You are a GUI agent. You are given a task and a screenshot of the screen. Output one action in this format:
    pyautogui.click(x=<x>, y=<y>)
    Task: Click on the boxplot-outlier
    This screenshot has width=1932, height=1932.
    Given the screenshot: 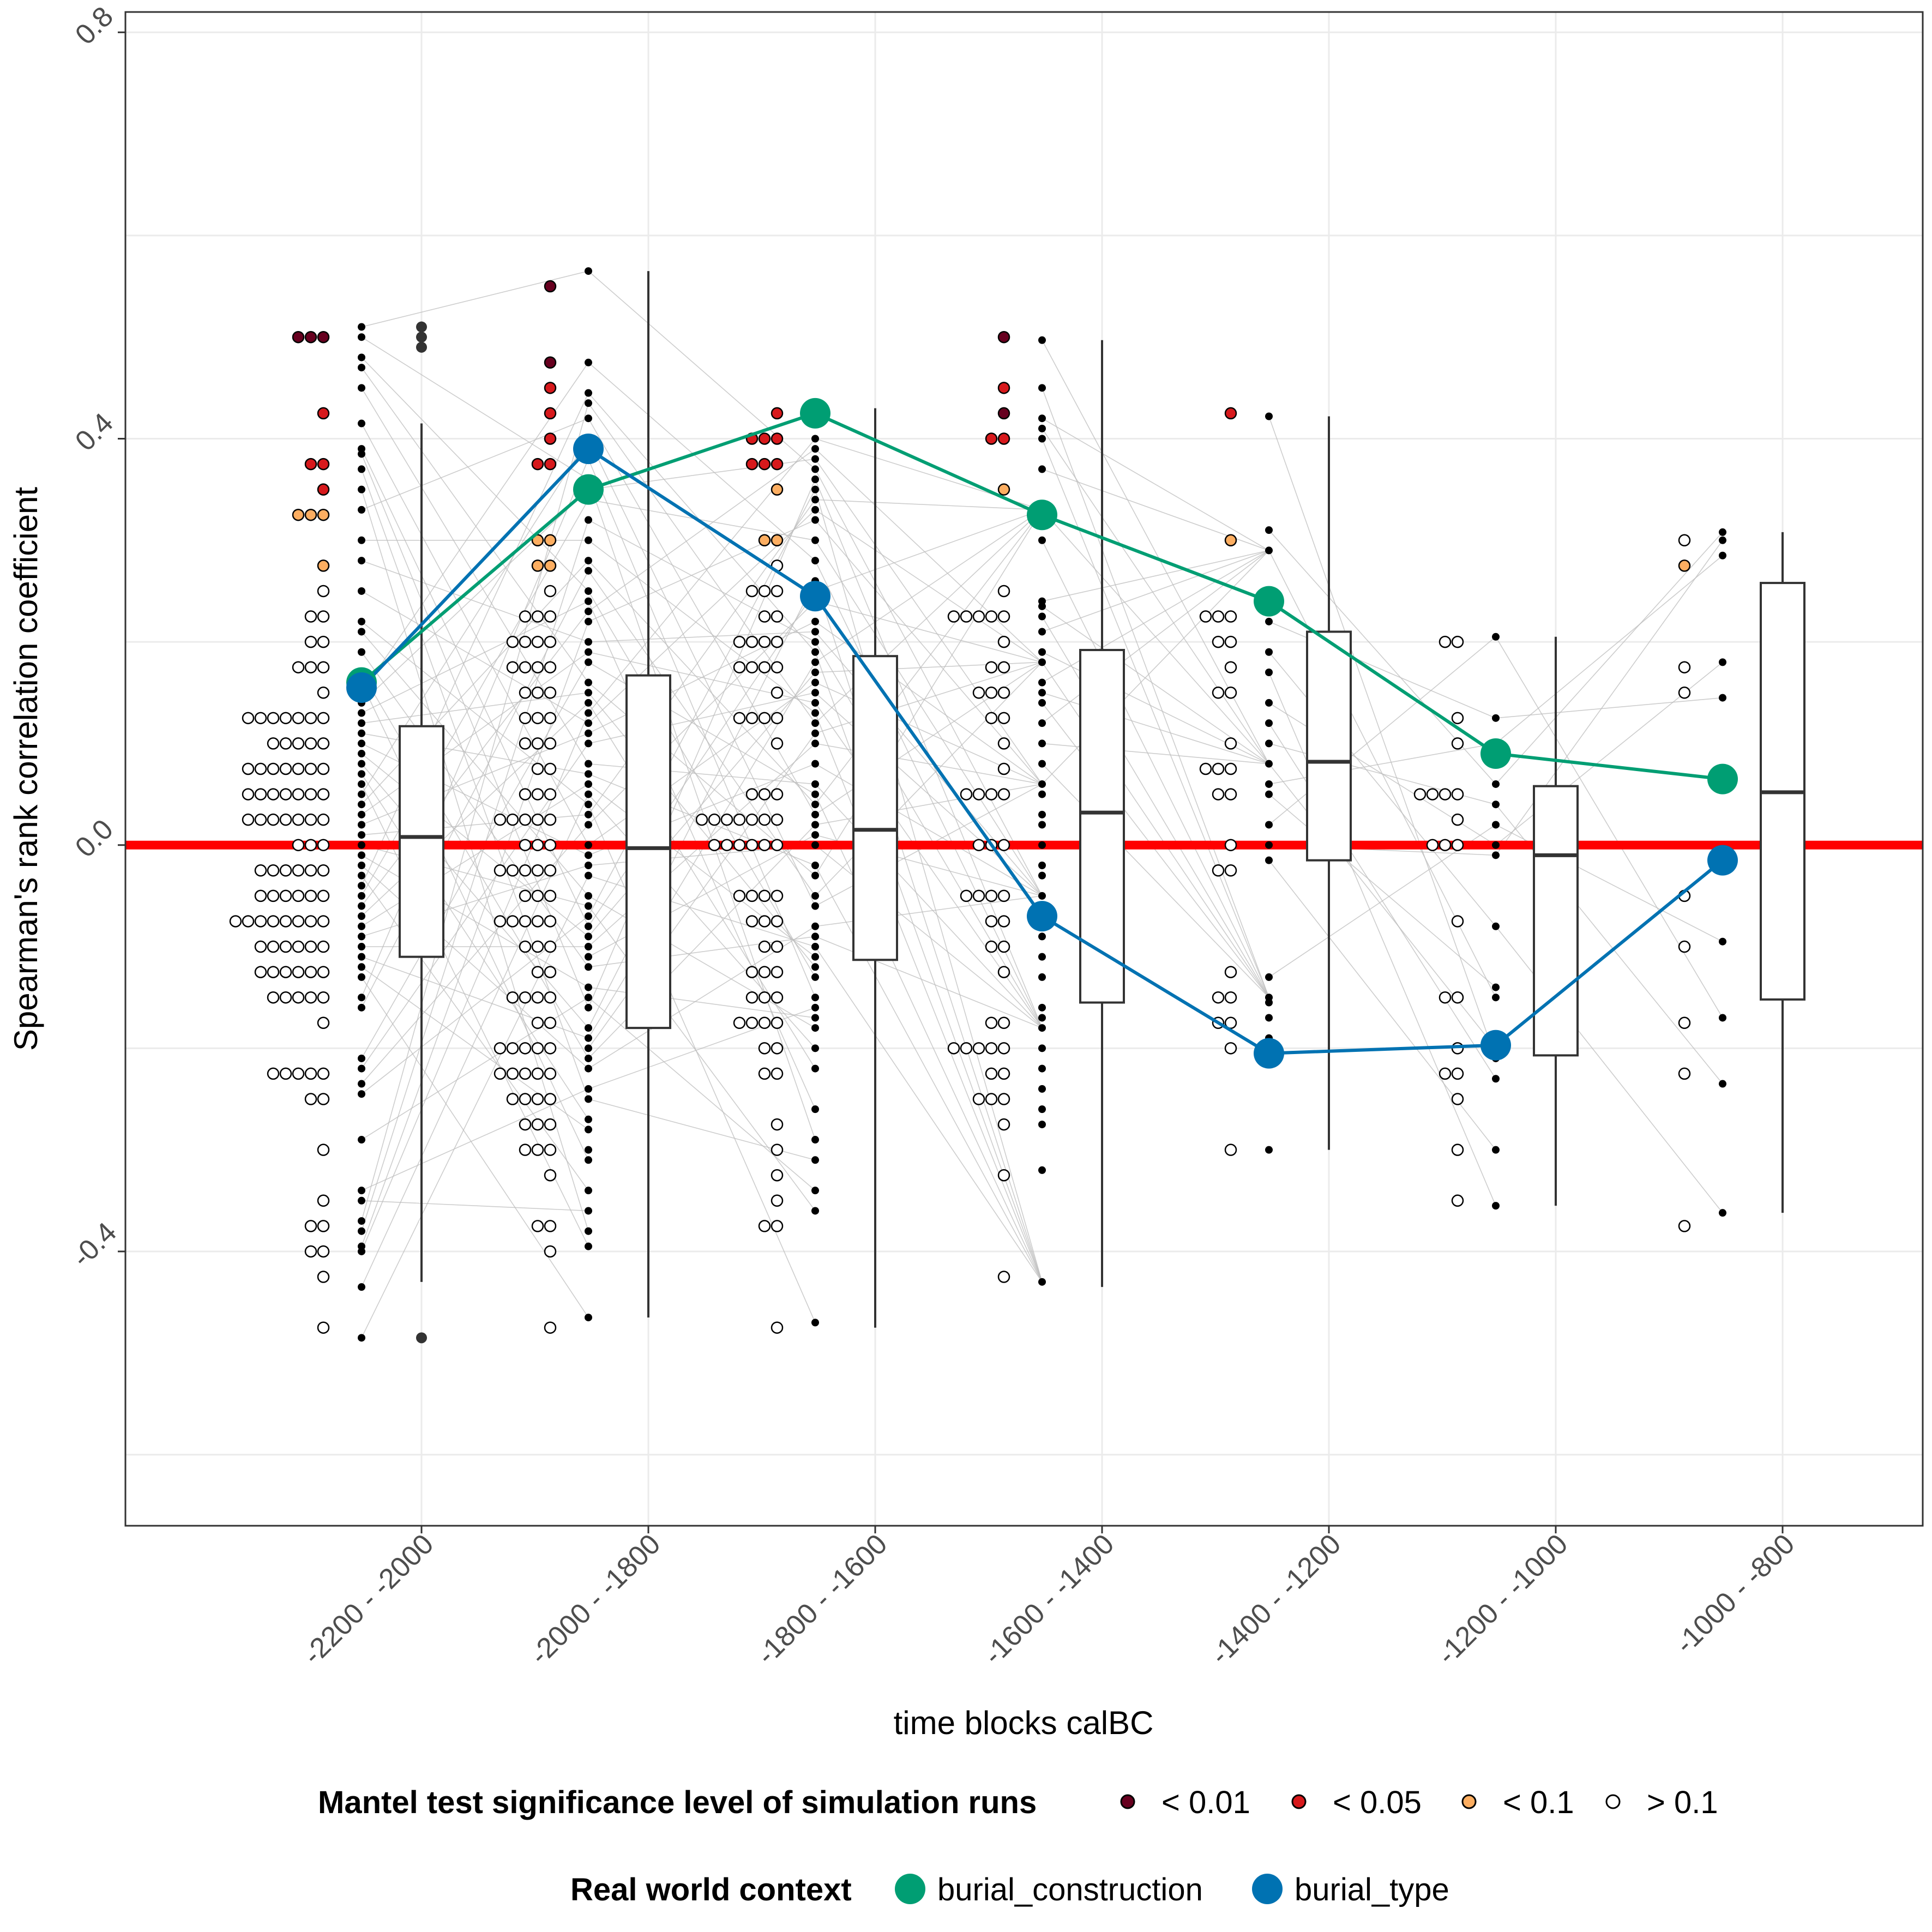 What is the action you would take?
    pyautogui.click(x=421, y=327)
    